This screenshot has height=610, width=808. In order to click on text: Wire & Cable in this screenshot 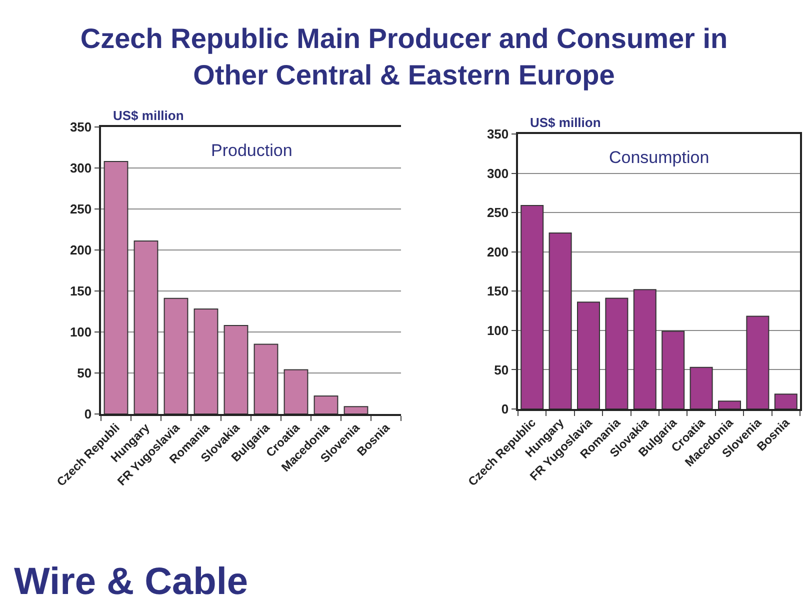, I will do `click(131, 582)`.